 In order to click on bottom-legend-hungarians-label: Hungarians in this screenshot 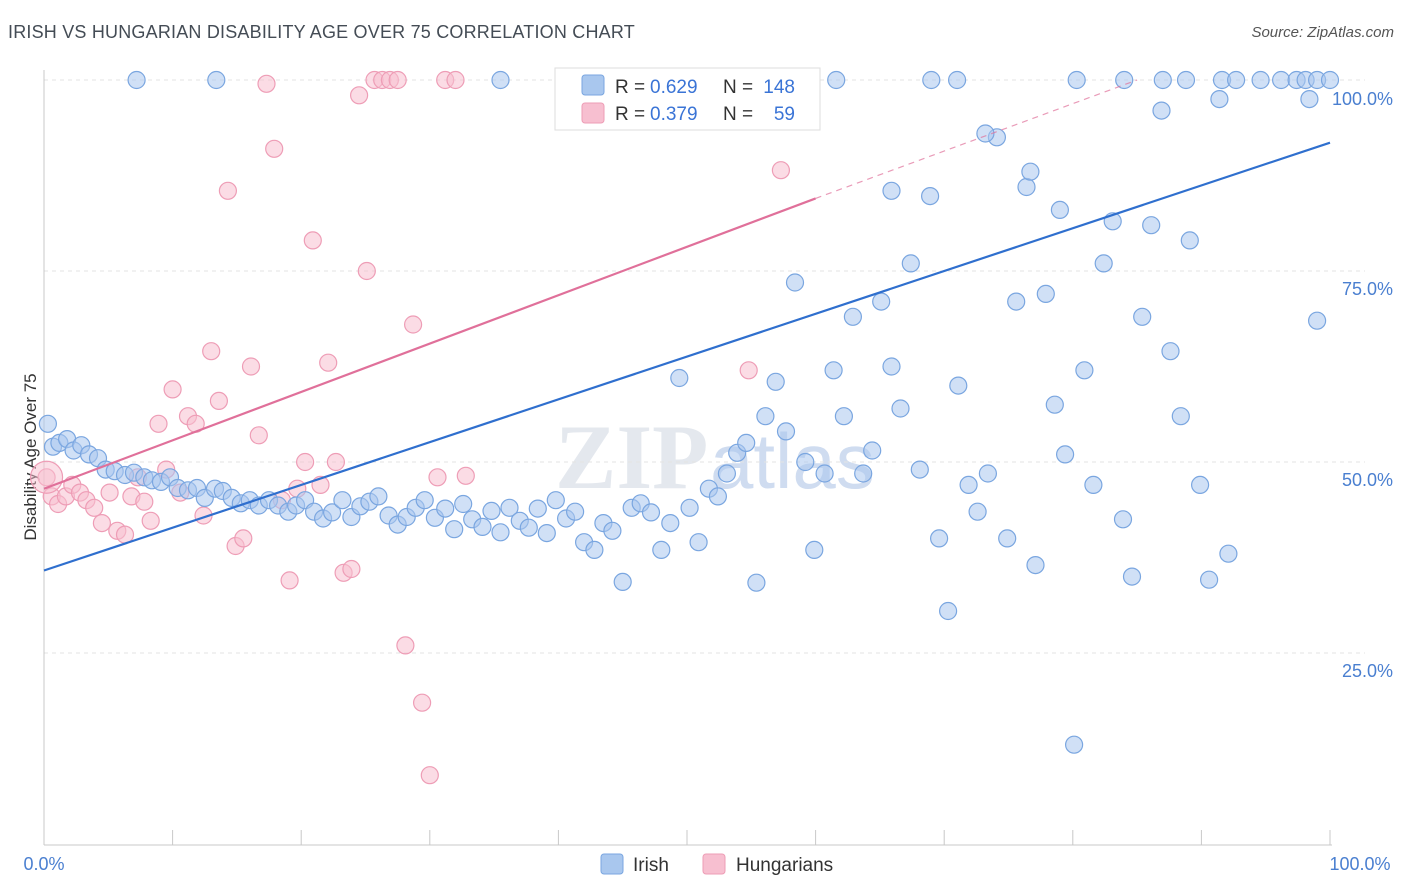, I will do `click(784, 865)`.